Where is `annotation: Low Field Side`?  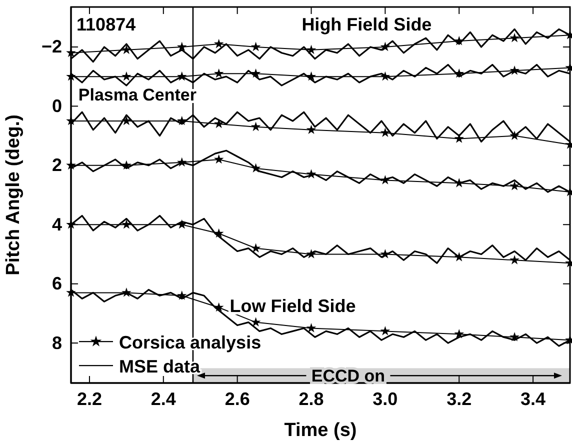 annotation: Low Field Side is located at coordinates (293, 306).